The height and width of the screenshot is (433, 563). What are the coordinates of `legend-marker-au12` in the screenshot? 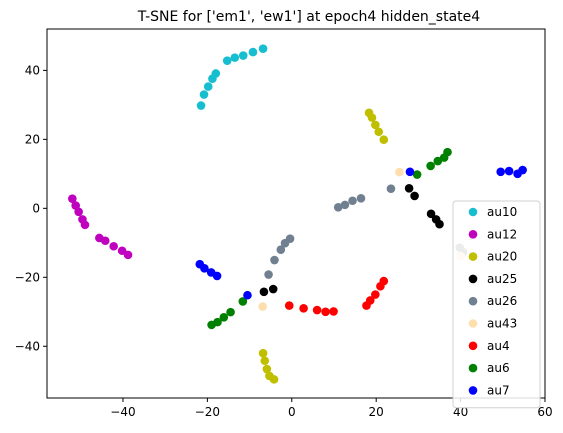 It's located at (473, 234).